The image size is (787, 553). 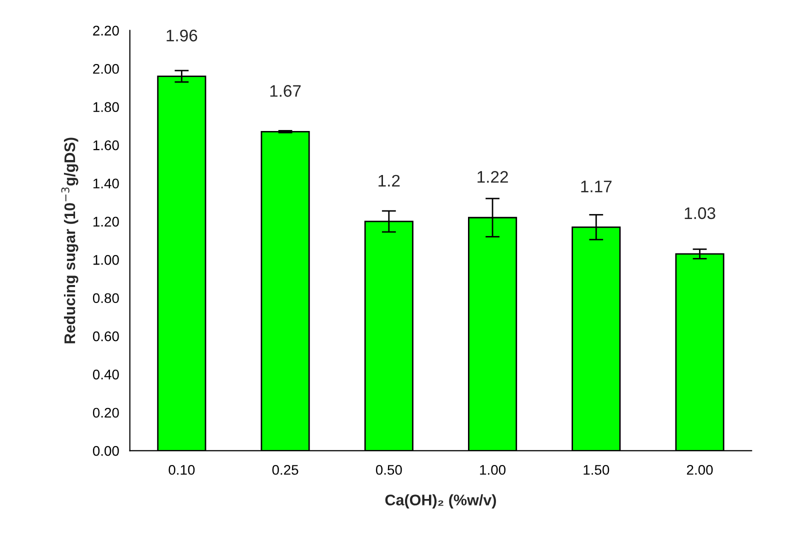 I want to click on y-tick-label: 2.20, so click(x=106, y=31).